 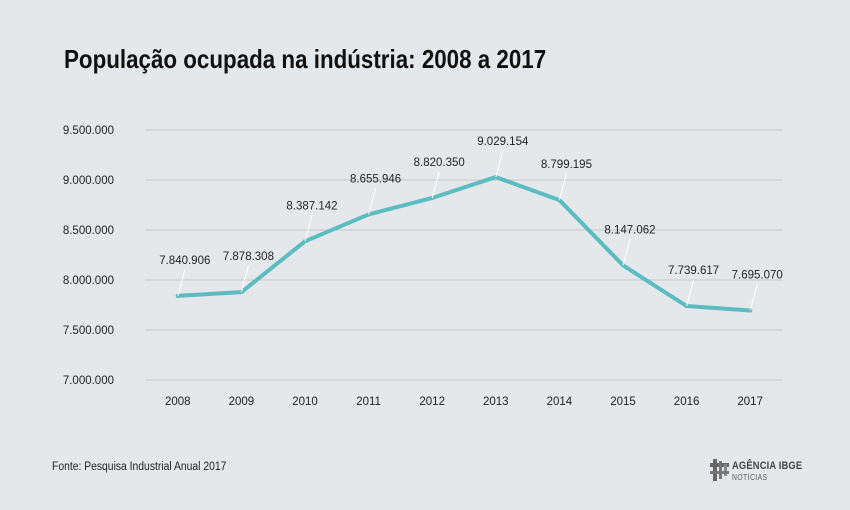 What do you see at coordinates (311, 206) in the screenshot?
I see `data-label: 8.387.142` at bounding box center [311, 206].